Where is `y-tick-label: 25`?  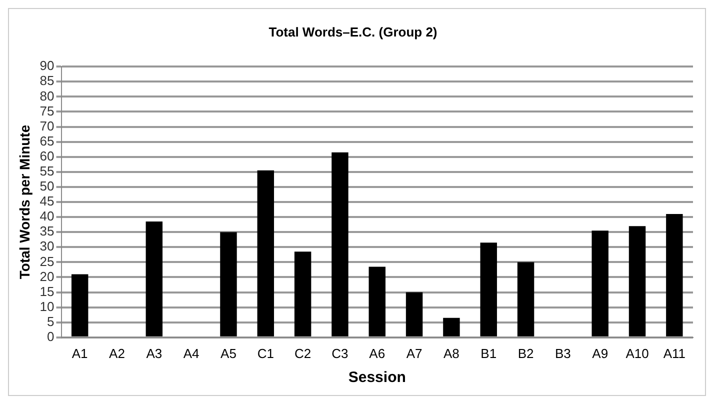 y-tick-label: 25 is located at coordinates (47, 261).